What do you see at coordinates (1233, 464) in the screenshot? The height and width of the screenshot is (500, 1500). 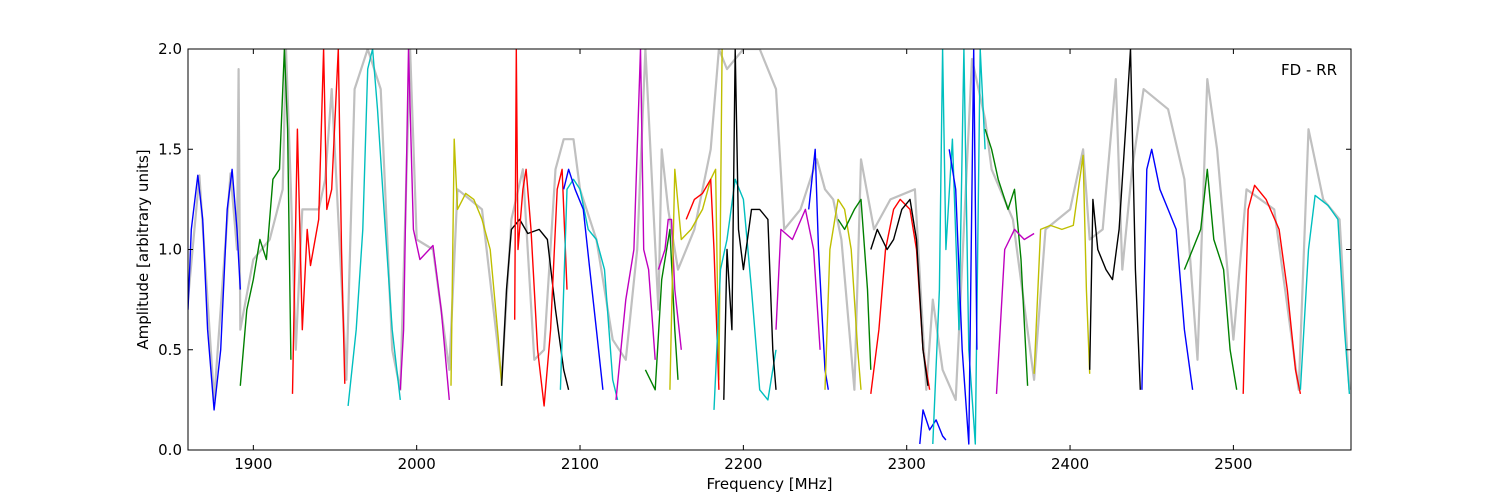 I see `x-tick-label: 2500` at bounding box center [1233, 464].